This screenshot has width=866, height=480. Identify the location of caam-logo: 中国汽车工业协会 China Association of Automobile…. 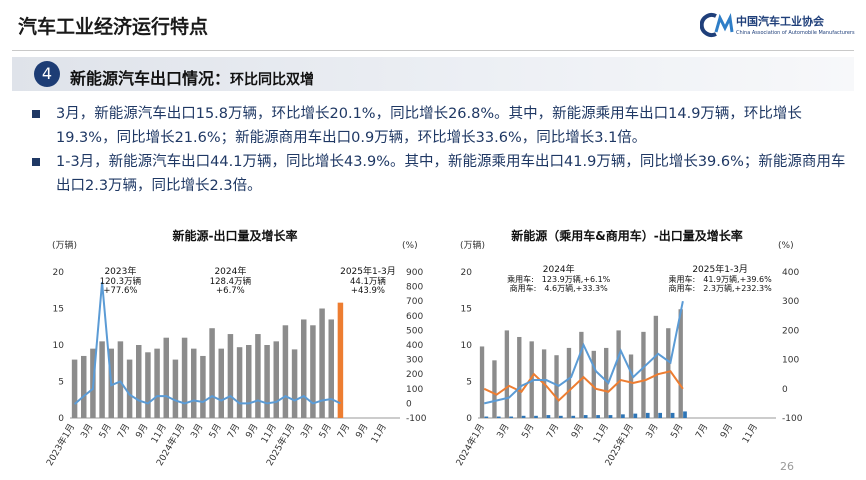
(777, 27).